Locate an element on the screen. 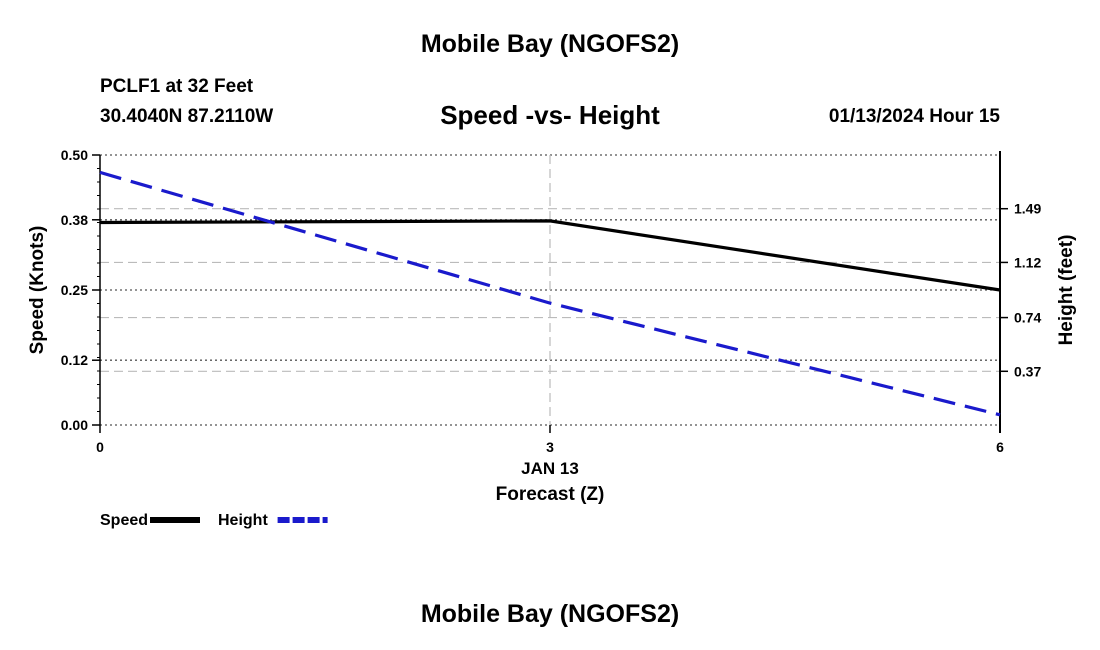  x-axis-label: Forecast (Z) is located at coordinates (550, 494).